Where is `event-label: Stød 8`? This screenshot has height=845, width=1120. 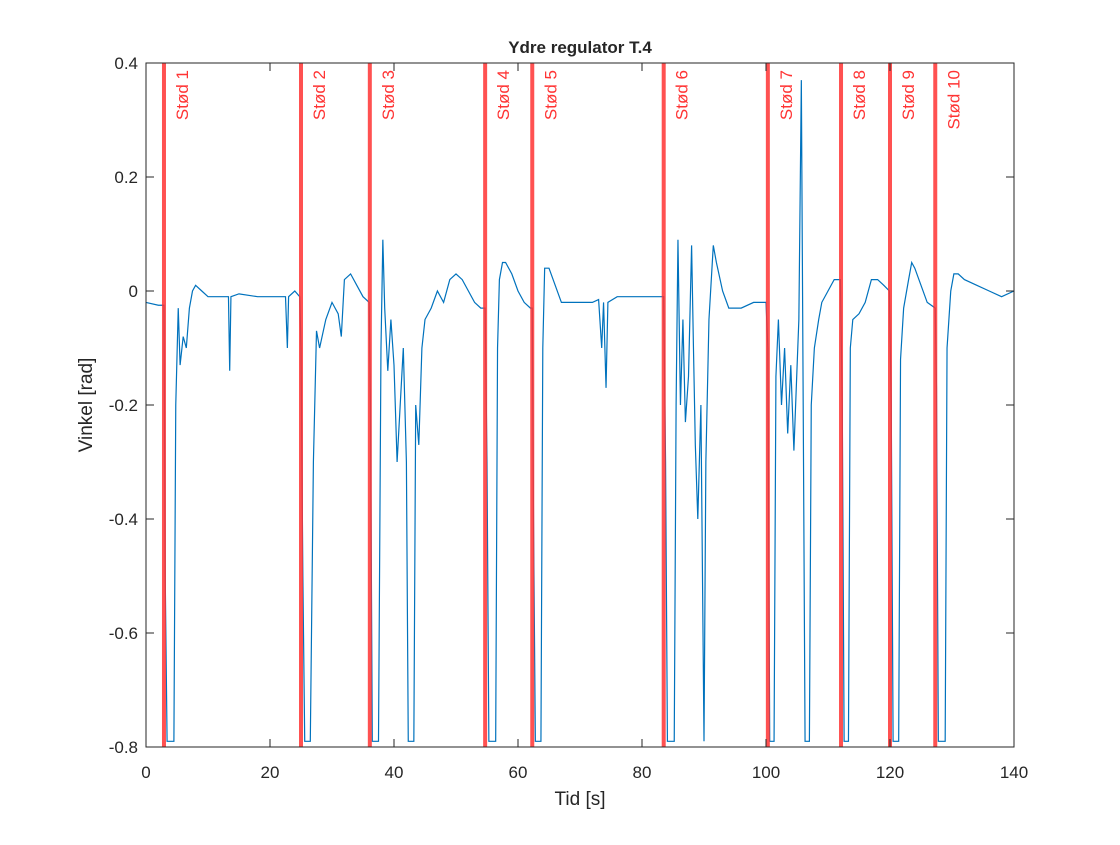
event-label: Stød 8 is located at coordinates (859, 95).